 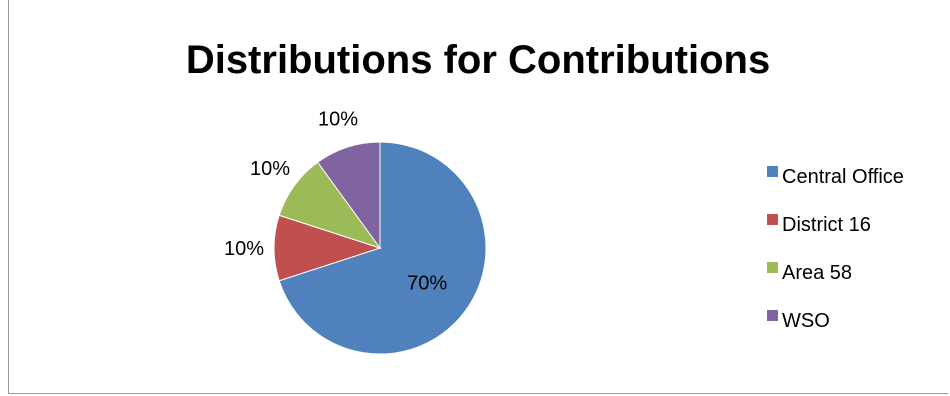 I want to click on legend-label-wso: WSO, so click(x=806, y=321).